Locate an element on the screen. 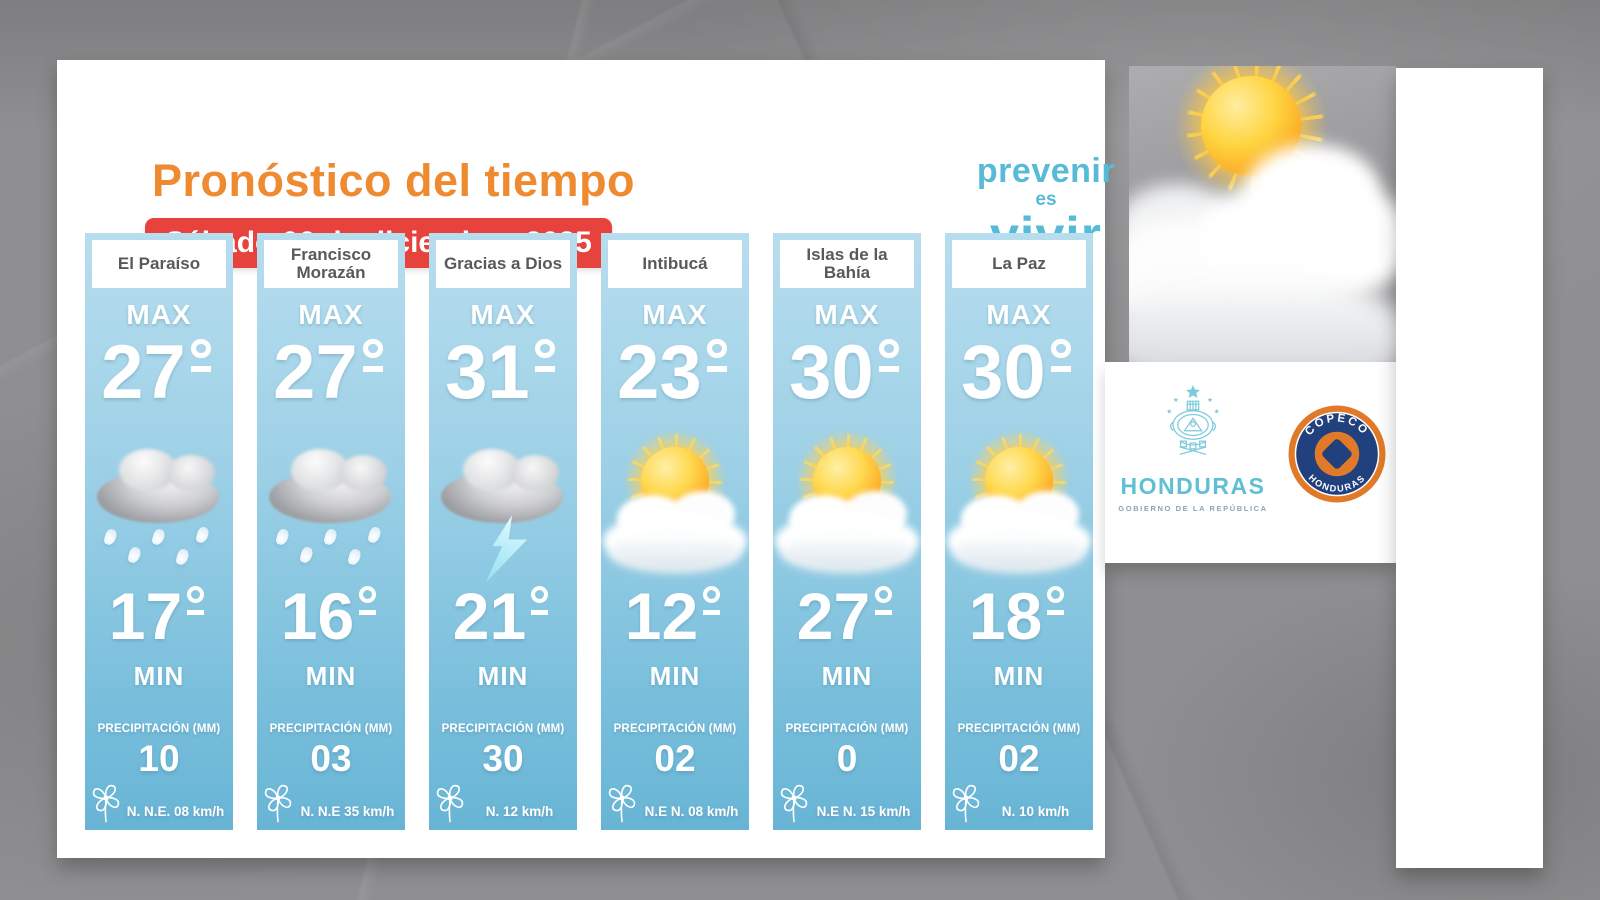  temperature-value: 12 is located at coordinates (661, 616).